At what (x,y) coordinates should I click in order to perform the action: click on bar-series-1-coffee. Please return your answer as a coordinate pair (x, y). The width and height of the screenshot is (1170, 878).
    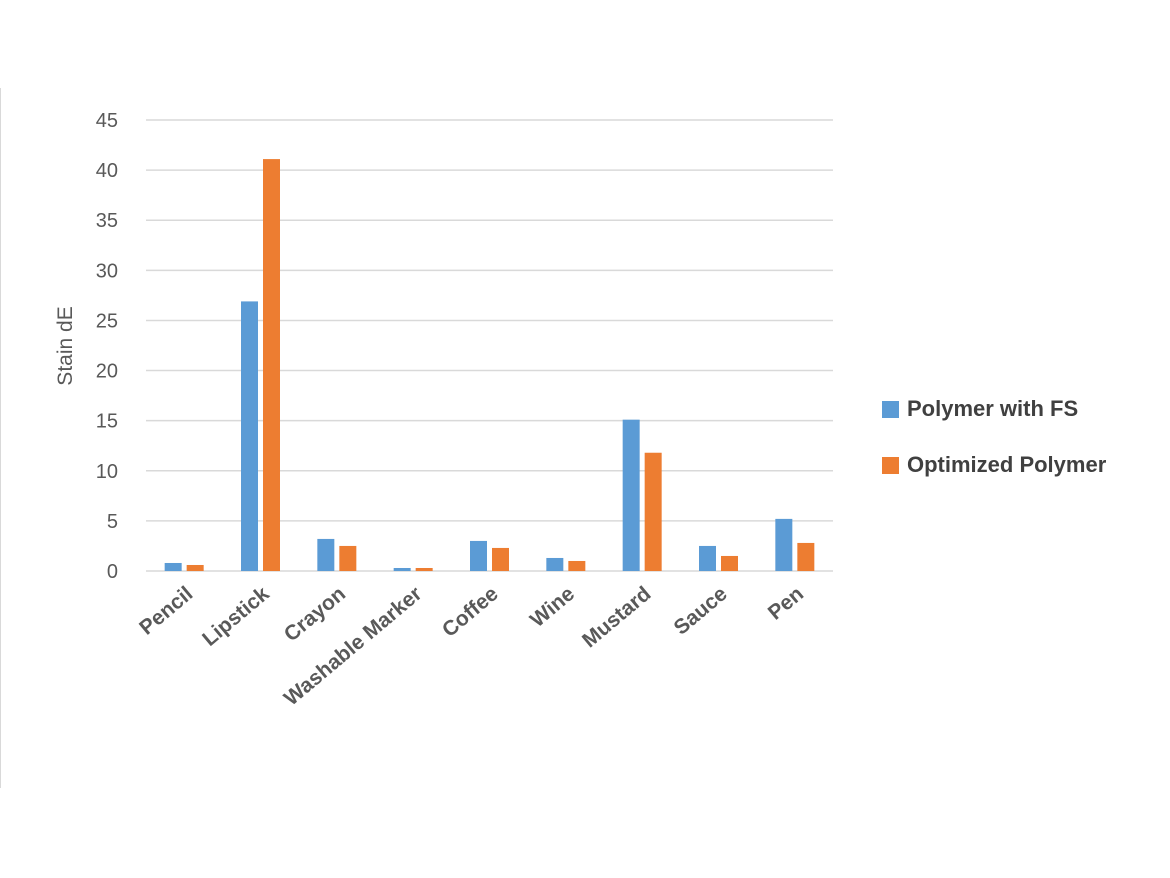
    Looking at the image, I should click on (478, 555).